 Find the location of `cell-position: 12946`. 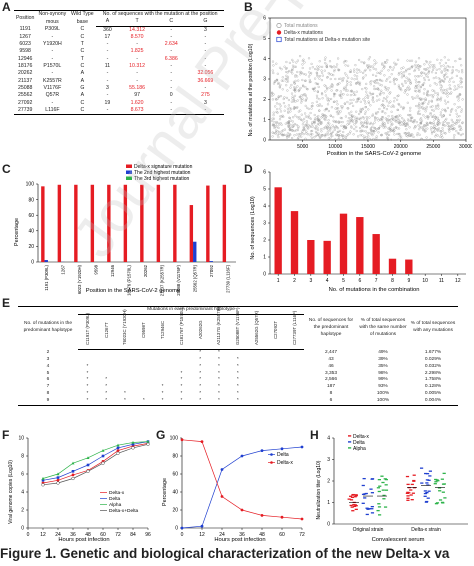

cell-position: 12946 is located at coordinates (25, 58).